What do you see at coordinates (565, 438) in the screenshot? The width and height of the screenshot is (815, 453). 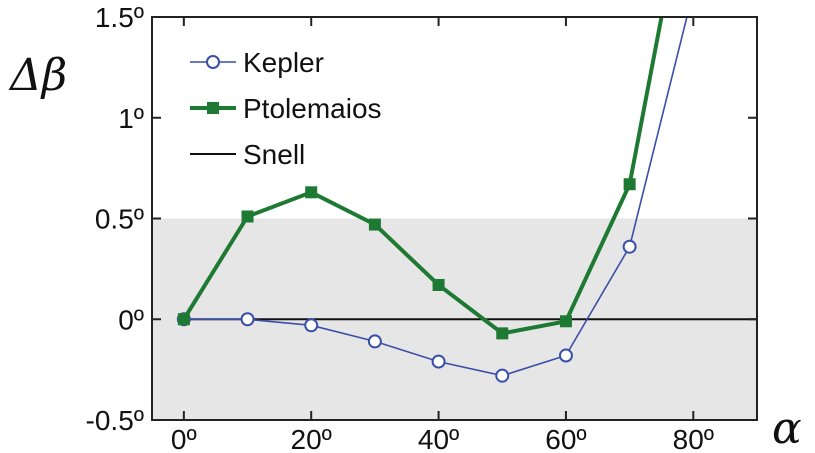 I see `x-tick-label: 60º` at bounding box center [565, 438].